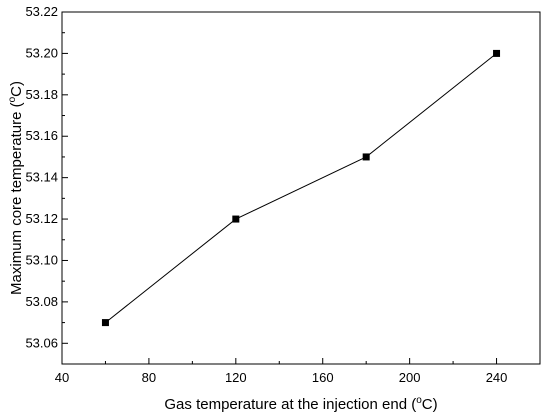  What do you see at coordinates (41, 218) in the screenshot?
I see `y-tick-label: 53.12` at bounding box center [41, 218].